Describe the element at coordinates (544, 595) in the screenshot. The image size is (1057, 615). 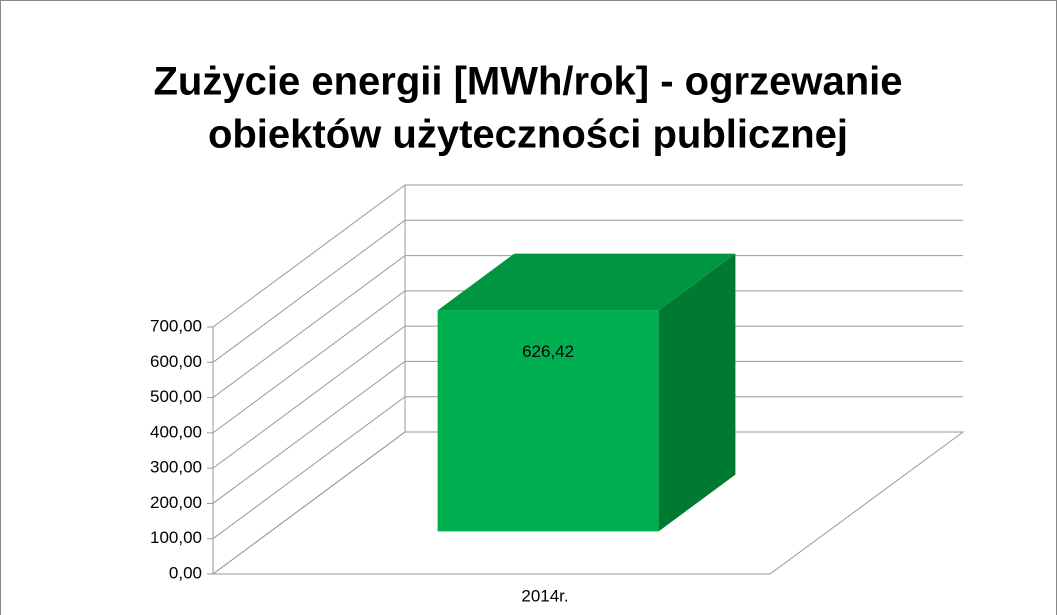
I see `x-tick-label: 2014r.` at that location.